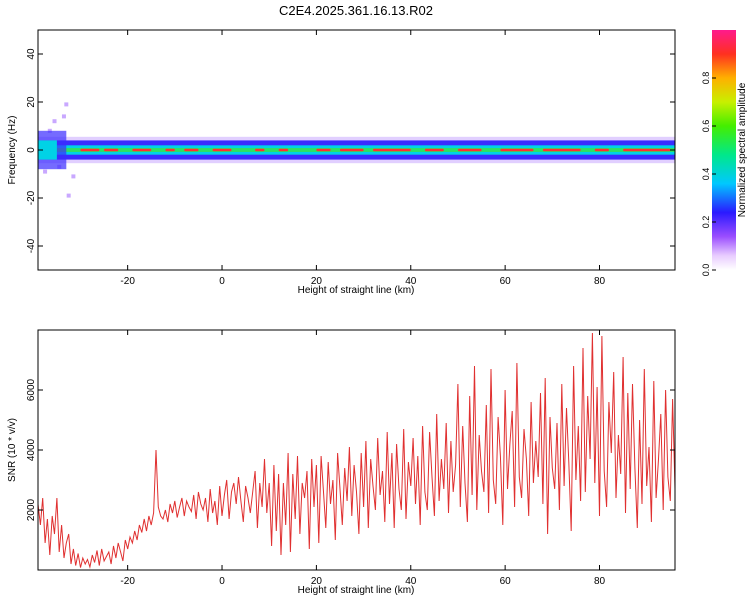  I want to click on colorbar-ticks: 0.0 0.2 0.4 0.6 0.8, so click(708, 174).